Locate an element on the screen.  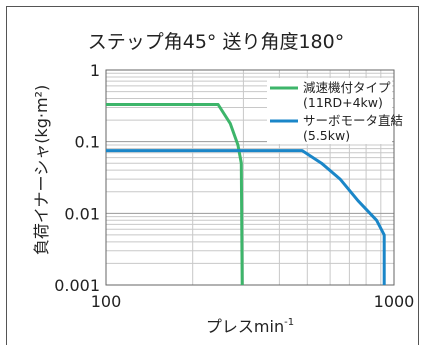
chart-title: ステップ角45° 送り角度180° is located at coordinates (216, 42).